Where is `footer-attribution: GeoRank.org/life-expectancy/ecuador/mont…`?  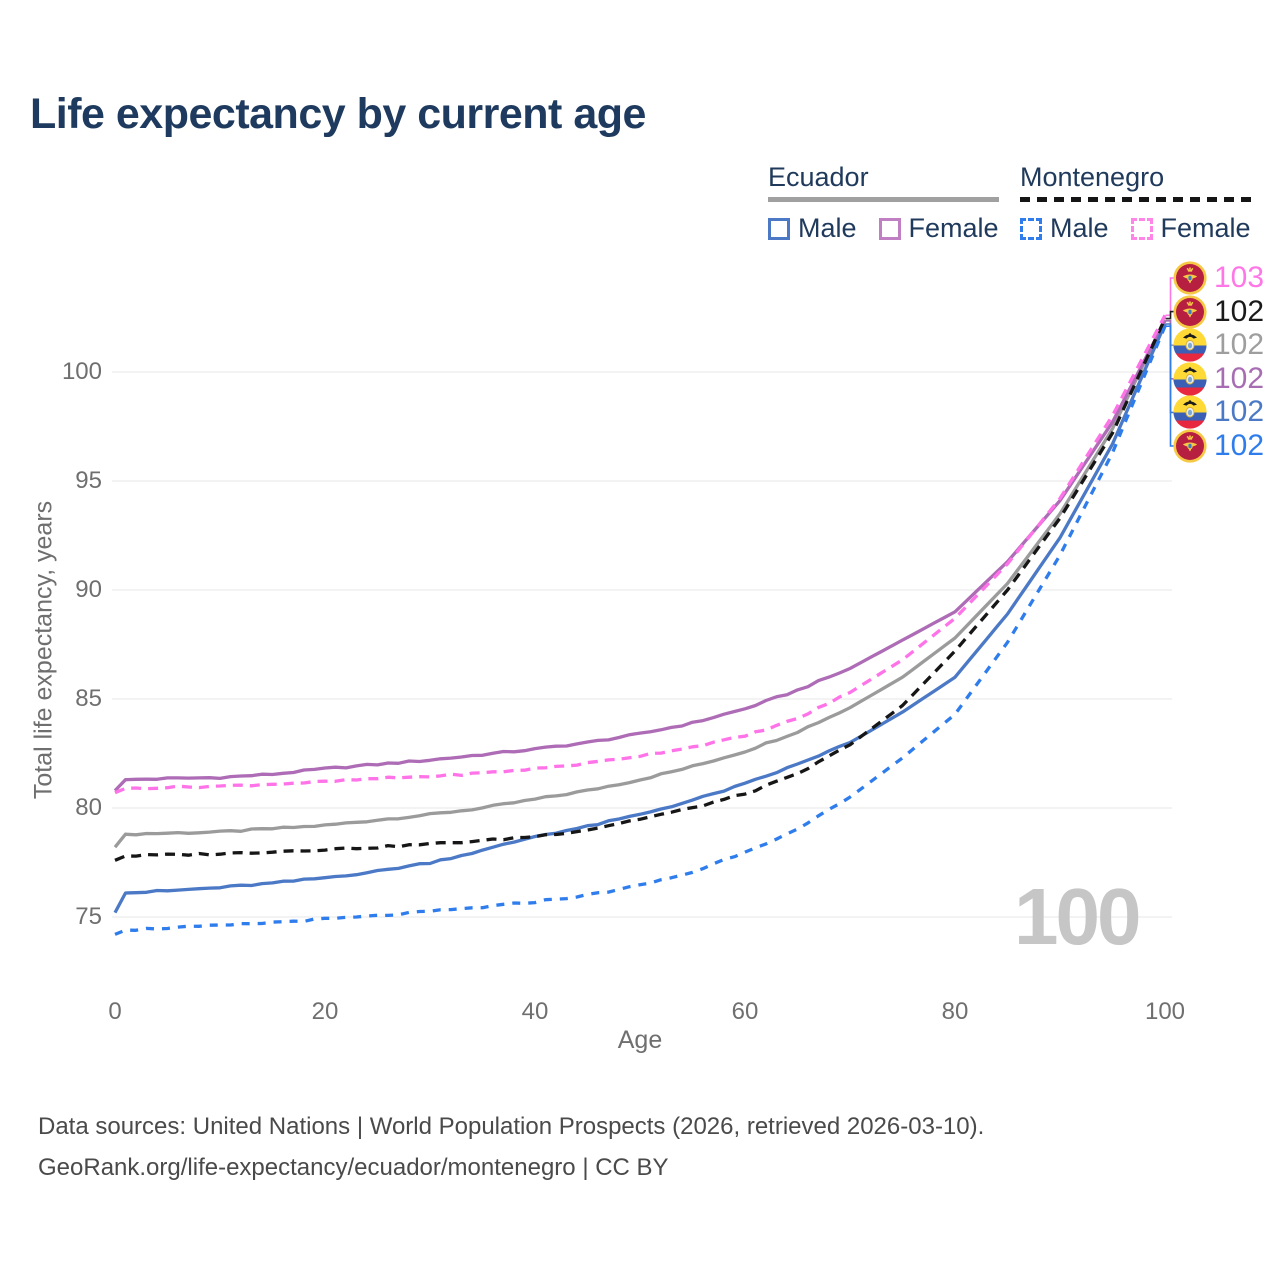 footer-attribution: GeoRank.org/life-expectancy/ecuador/mont… is located at coordinates (353, 1167).